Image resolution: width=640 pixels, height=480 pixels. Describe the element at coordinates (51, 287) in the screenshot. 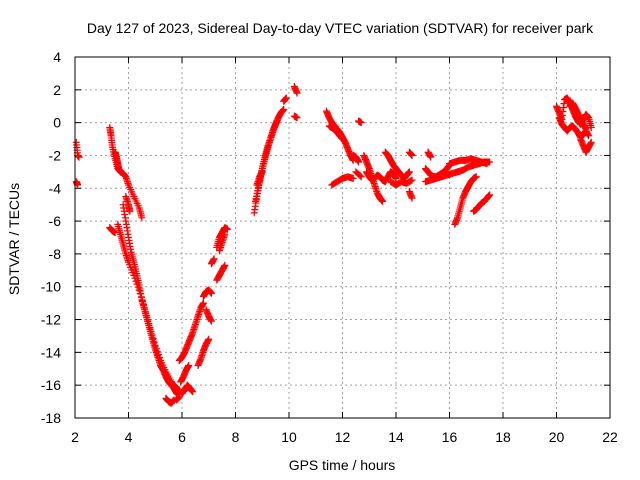

I see `y-tick-label: -10` at that location.